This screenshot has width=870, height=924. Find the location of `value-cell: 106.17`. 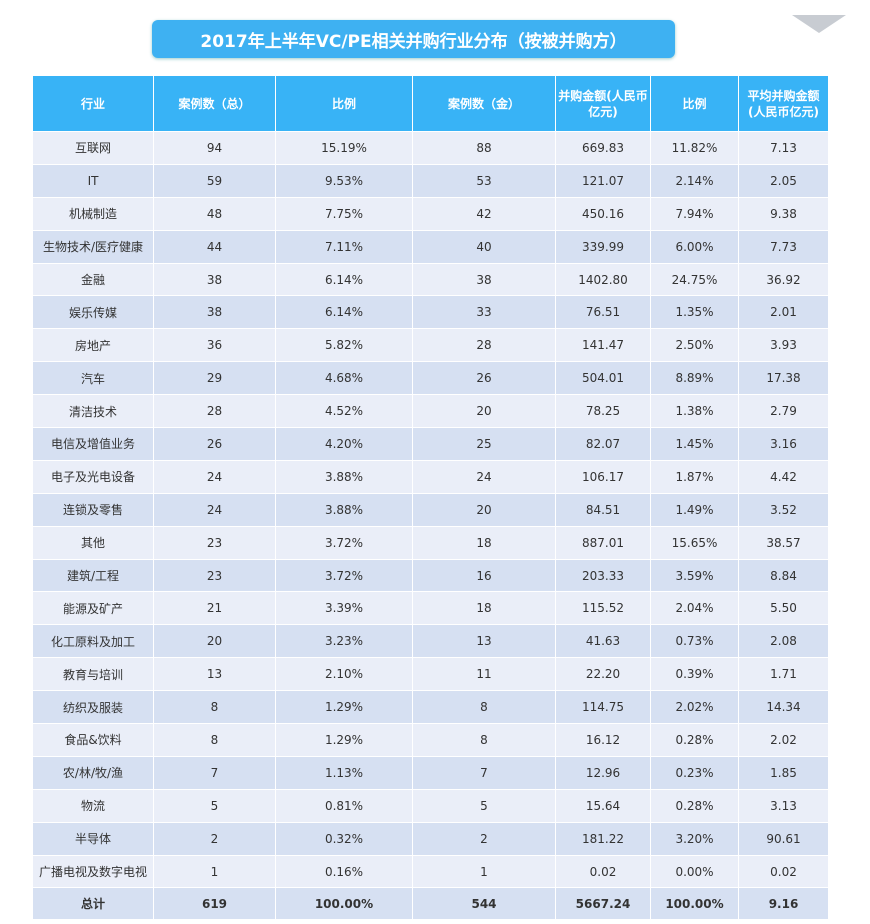

value-cell: 106.17 is located at coordinates (603, 476).